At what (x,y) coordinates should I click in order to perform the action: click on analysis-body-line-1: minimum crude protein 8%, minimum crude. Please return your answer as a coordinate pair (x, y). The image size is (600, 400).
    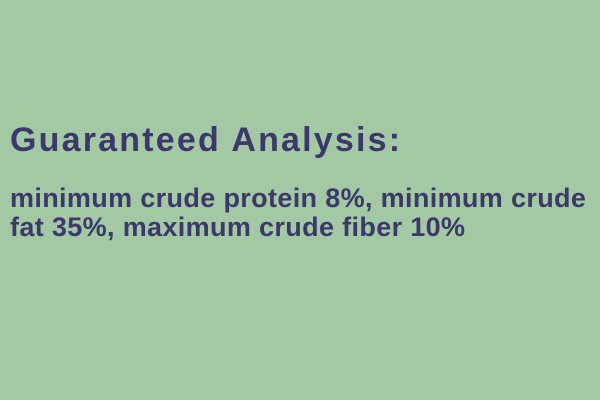
    Looking at the image, I should click on (298, 198).